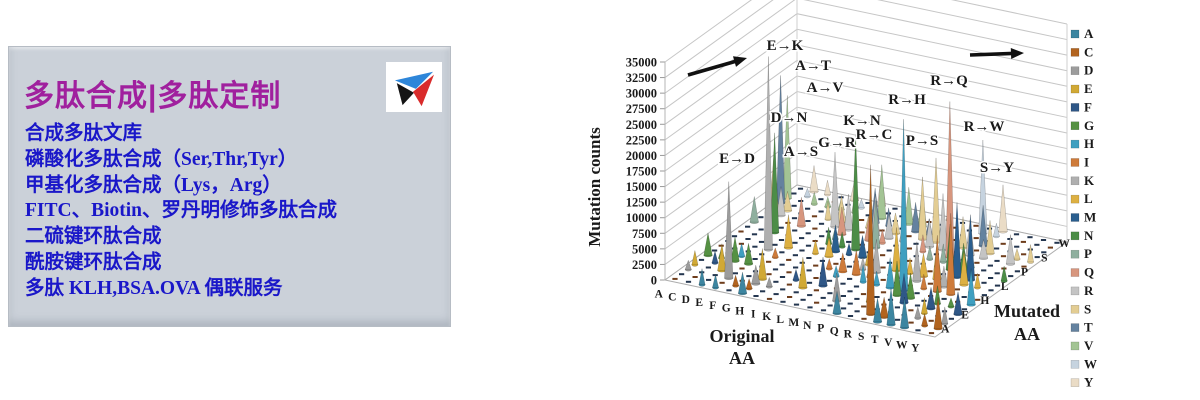 The width and height of the screenshot is (1200, 400). What do you see at coordinates (789, 118) in the screenshot?
I see `annotation-D-N: D→N` at bounding box center [789, 118].